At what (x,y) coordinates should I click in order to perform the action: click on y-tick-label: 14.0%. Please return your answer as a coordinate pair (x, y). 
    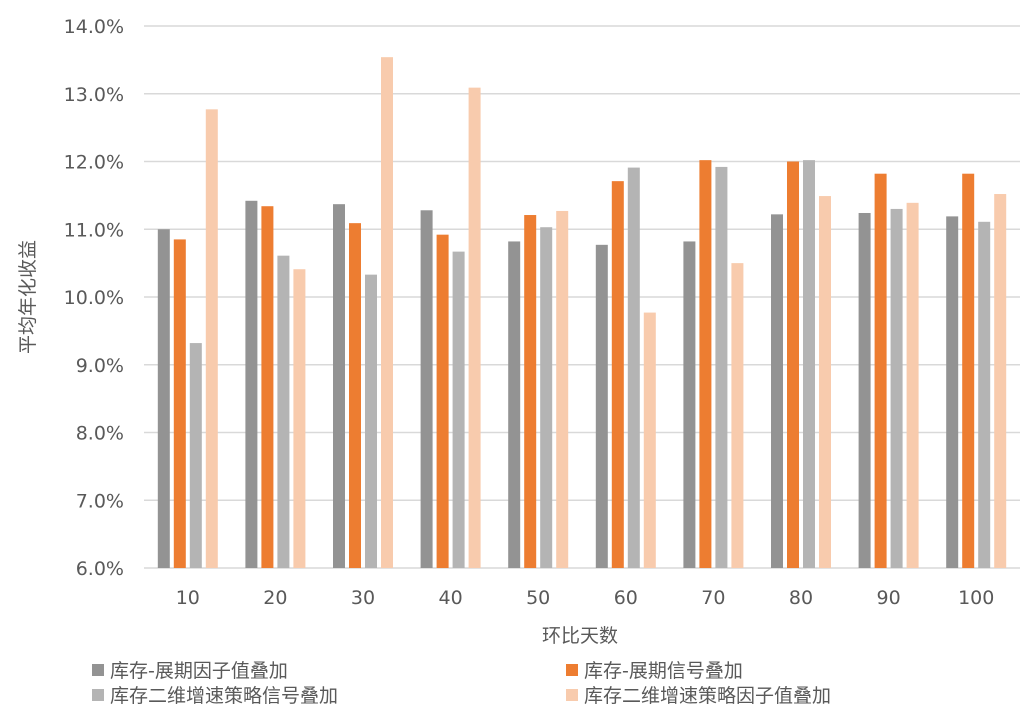
    Looking at the image, I should click on (94, 27).